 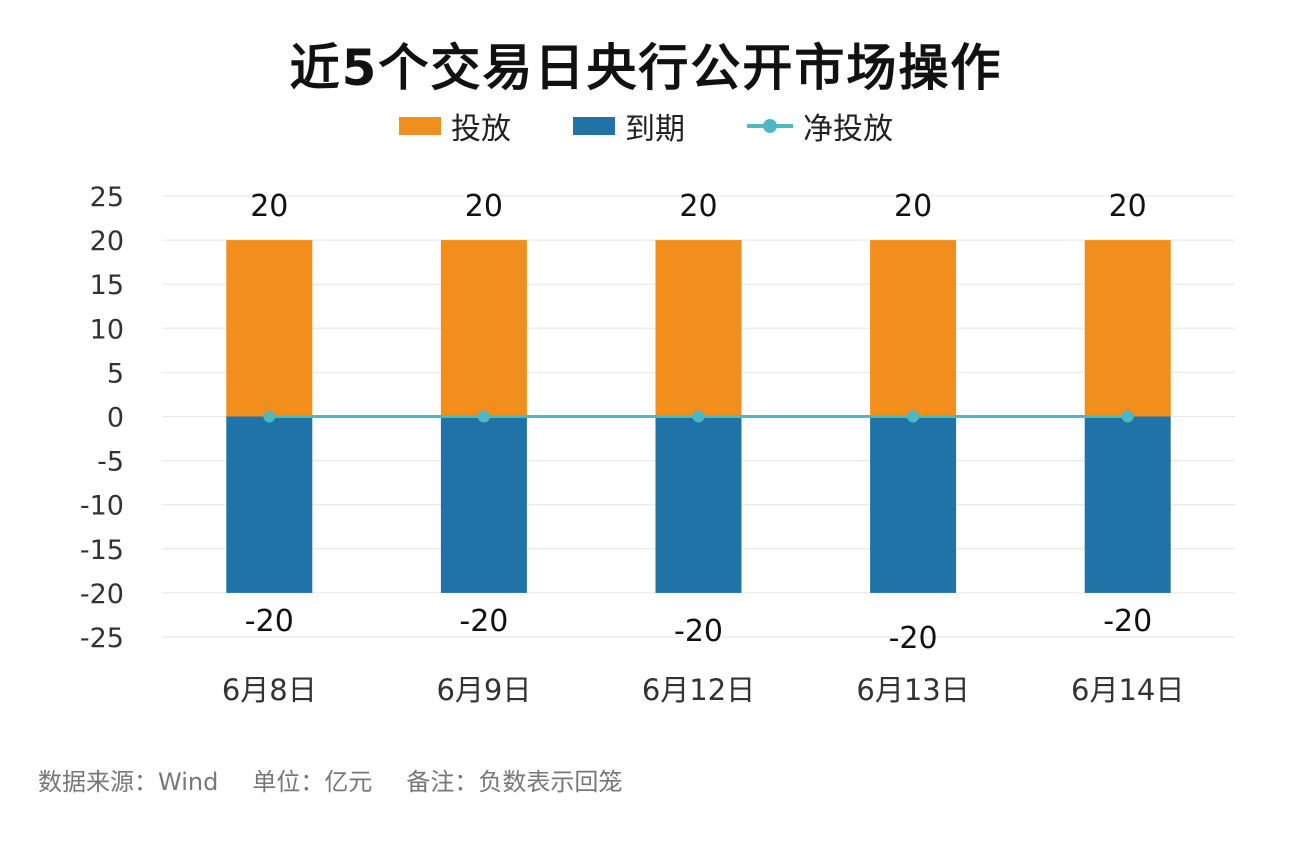 What do you see at coordinates (102, 550) in the screenshot?
I see `y-tick-label: -15` at bounding box center [102, 550].